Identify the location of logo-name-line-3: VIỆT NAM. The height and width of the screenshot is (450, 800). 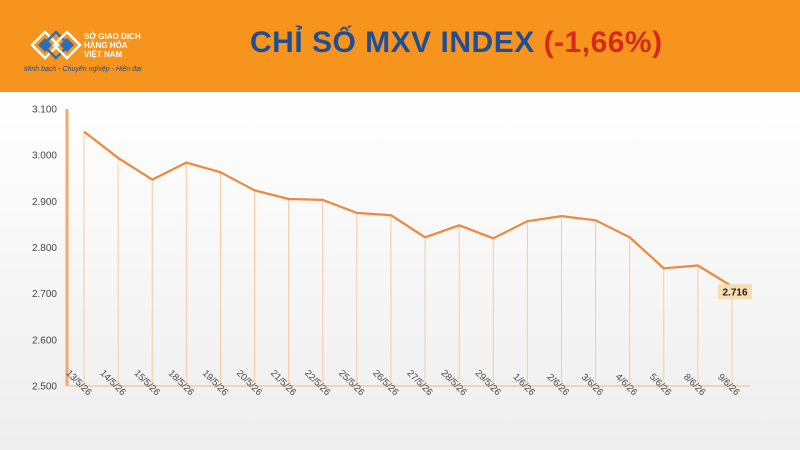
(103, 54).